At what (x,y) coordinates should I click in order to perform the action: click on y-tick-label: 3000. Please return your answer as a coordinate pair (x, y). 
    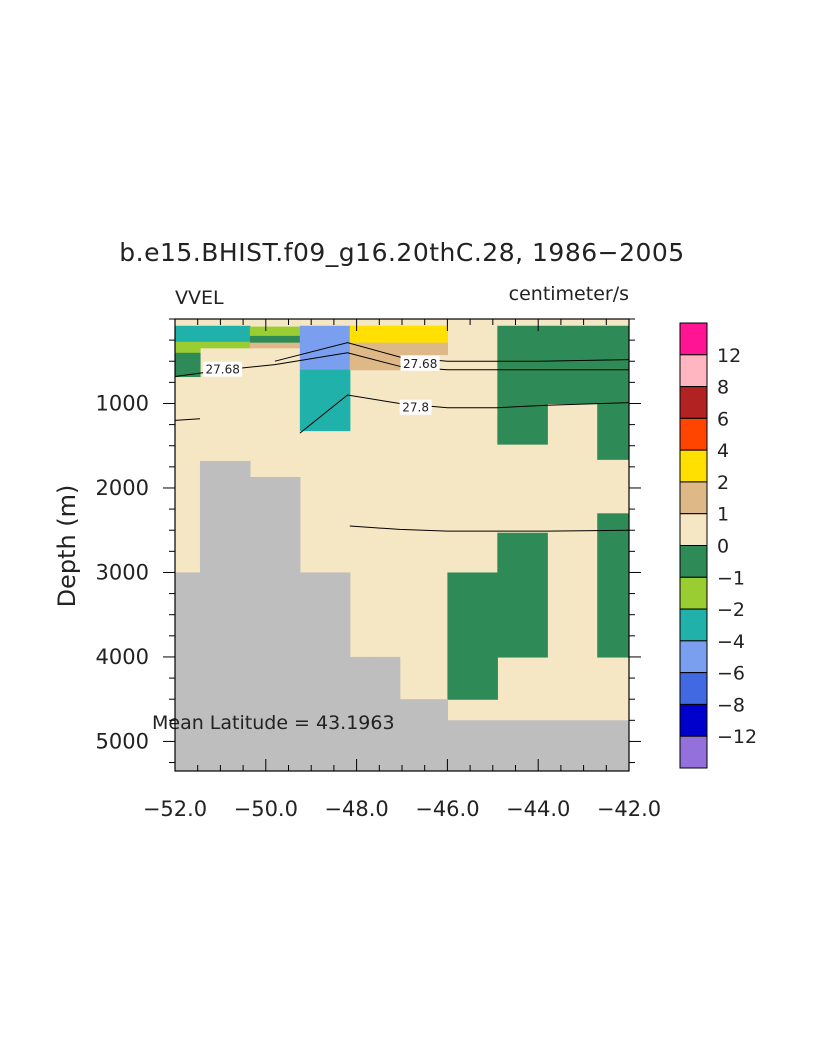
    Looking at the image, I should click on (122, 572).